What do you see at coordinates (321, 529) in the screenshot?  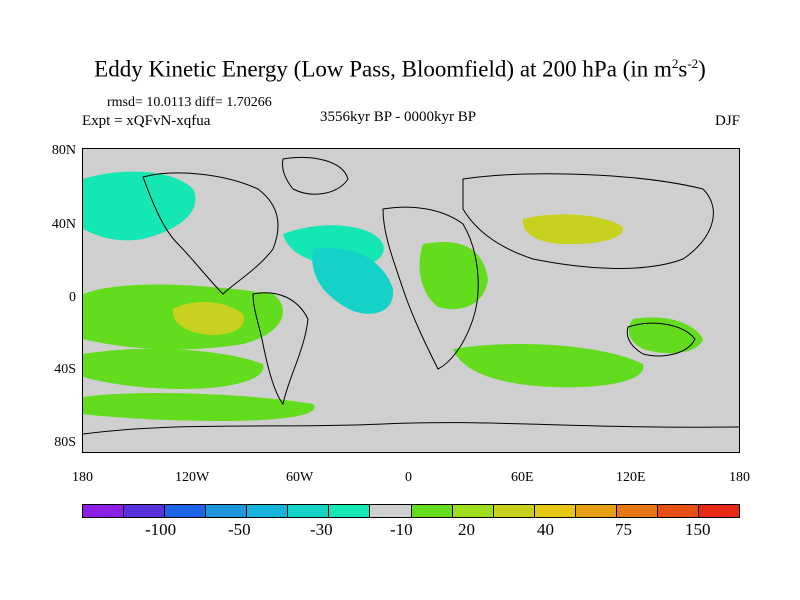 I see `colorbar-label-2: -30` at bounding box center [321, 529].